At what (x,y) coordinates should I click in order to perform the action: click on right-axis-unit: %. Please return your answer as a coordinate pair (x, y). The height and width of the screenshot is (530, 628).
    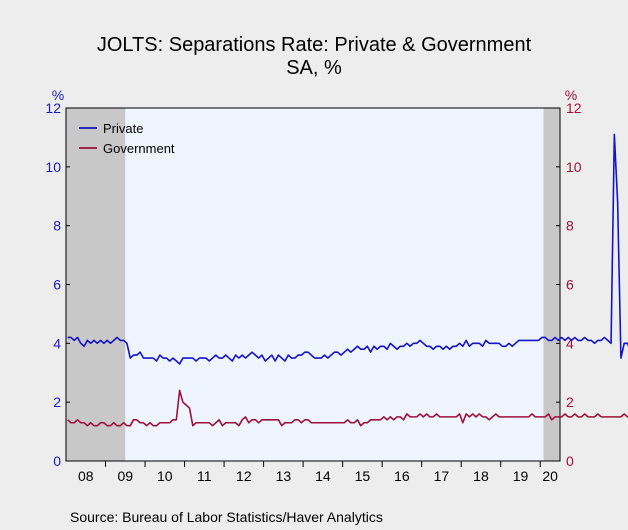
    Looking at the image, I should click on (571, 95).